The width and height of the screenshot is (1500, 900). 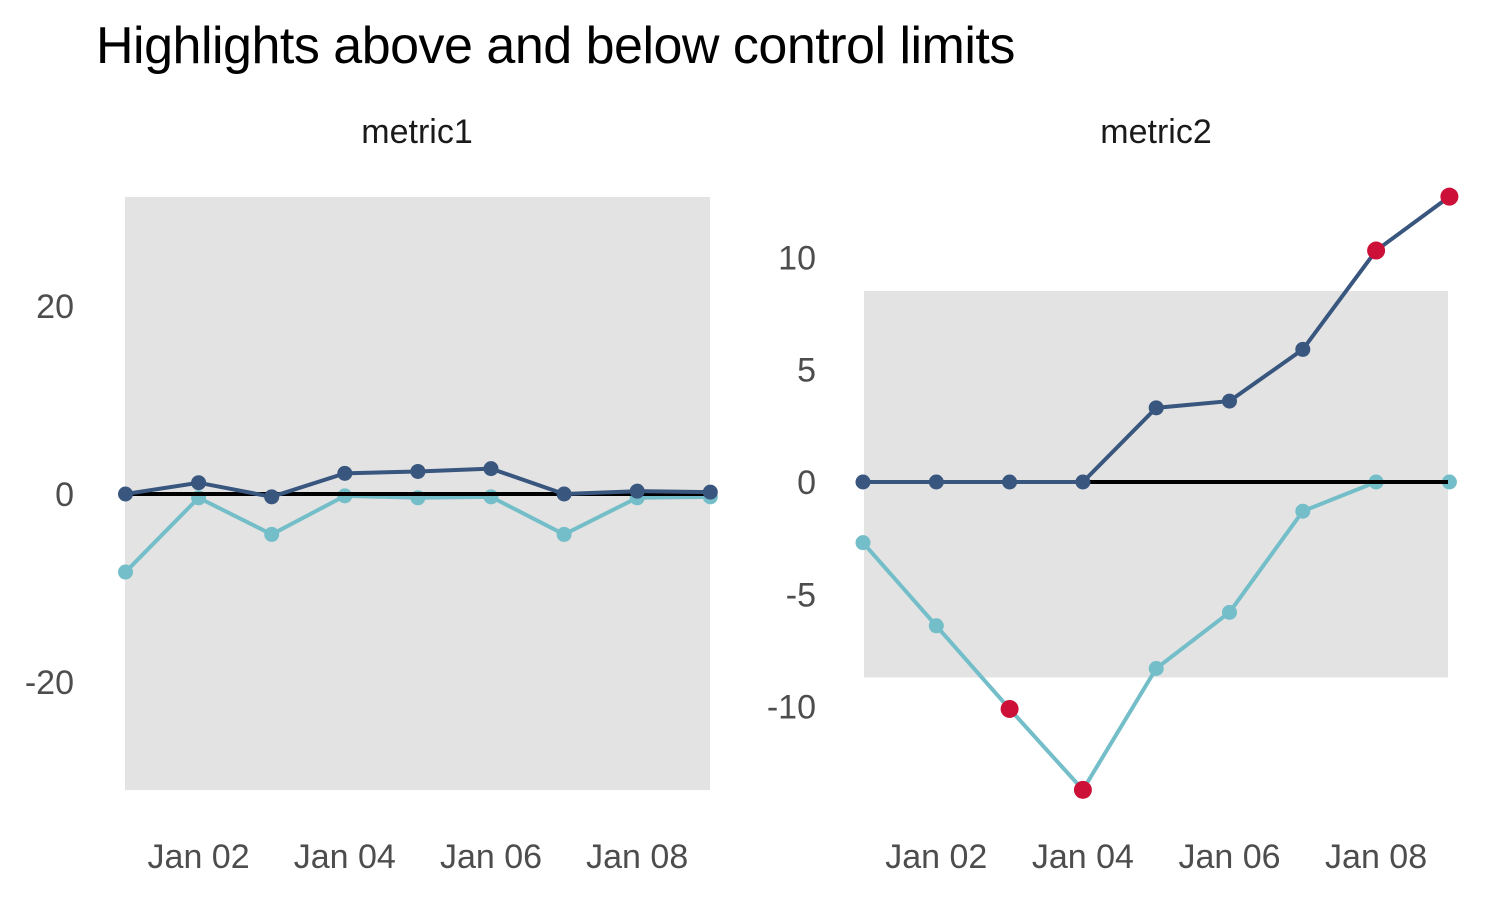 What do you see at coordinates (806, 371) in the screenshot?
I see `y-tick-label: 5` at bounding box center [806, 371].